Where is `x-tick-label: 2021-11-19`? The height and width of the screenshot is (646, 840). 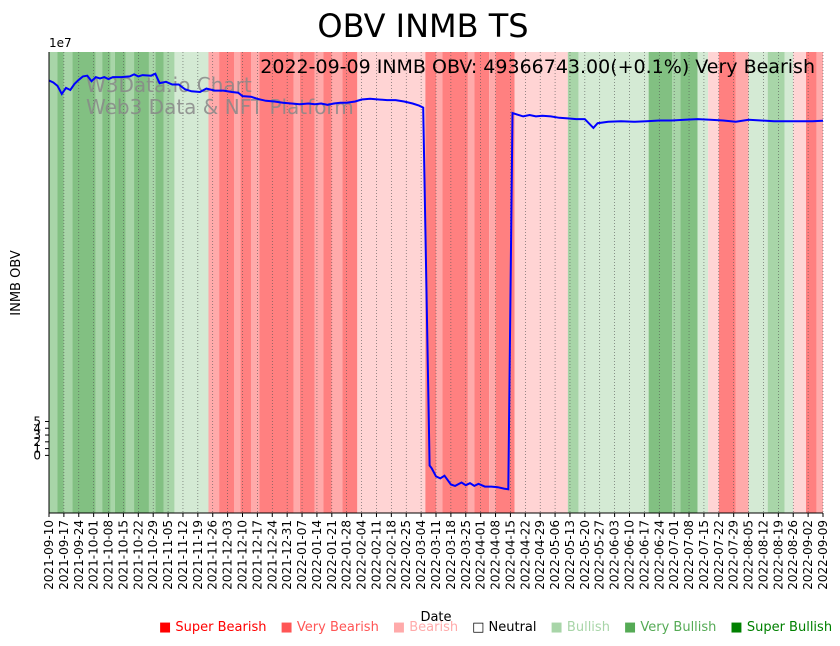
x-tick-label: 2021-11-19 is located at coordinates (198, 555).